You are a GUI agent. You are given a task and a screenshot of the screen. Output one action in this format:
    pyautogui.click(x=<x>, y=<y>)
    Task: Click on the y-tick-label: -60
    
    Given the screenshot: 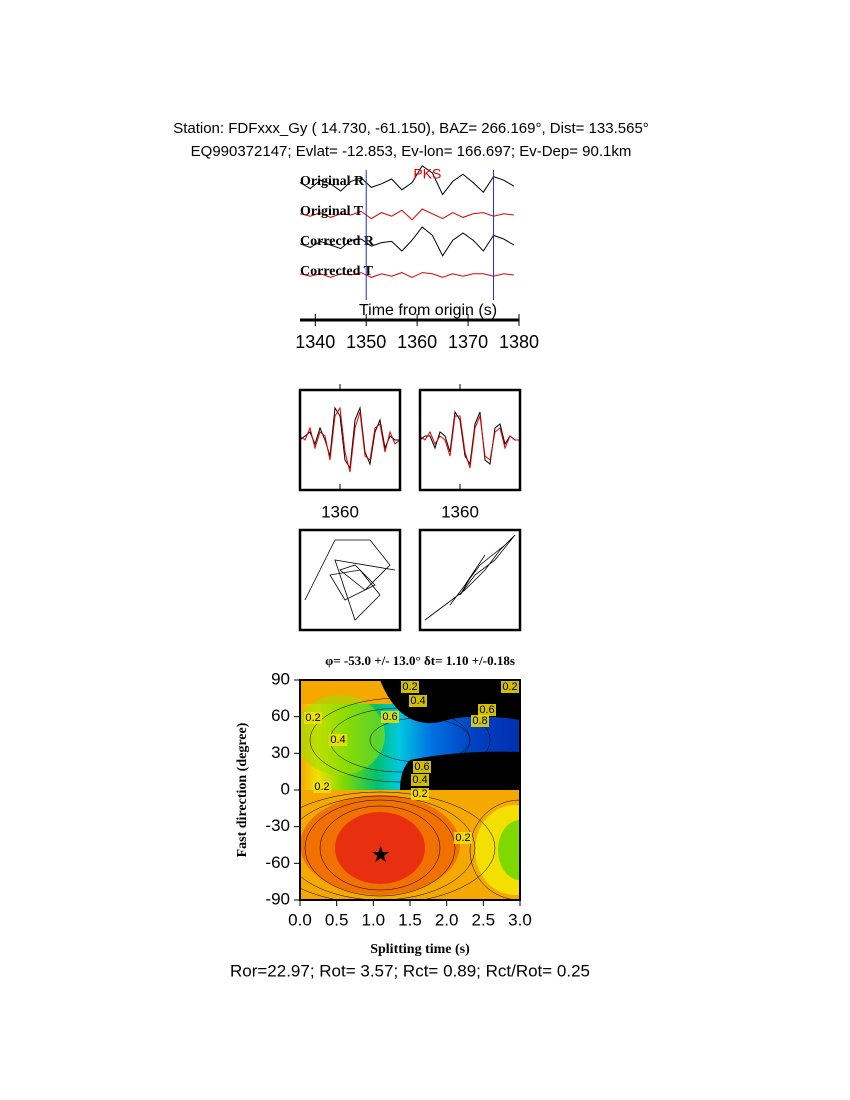 What is the action you would take?
    pyautogui.click(x=277, y=862)
    